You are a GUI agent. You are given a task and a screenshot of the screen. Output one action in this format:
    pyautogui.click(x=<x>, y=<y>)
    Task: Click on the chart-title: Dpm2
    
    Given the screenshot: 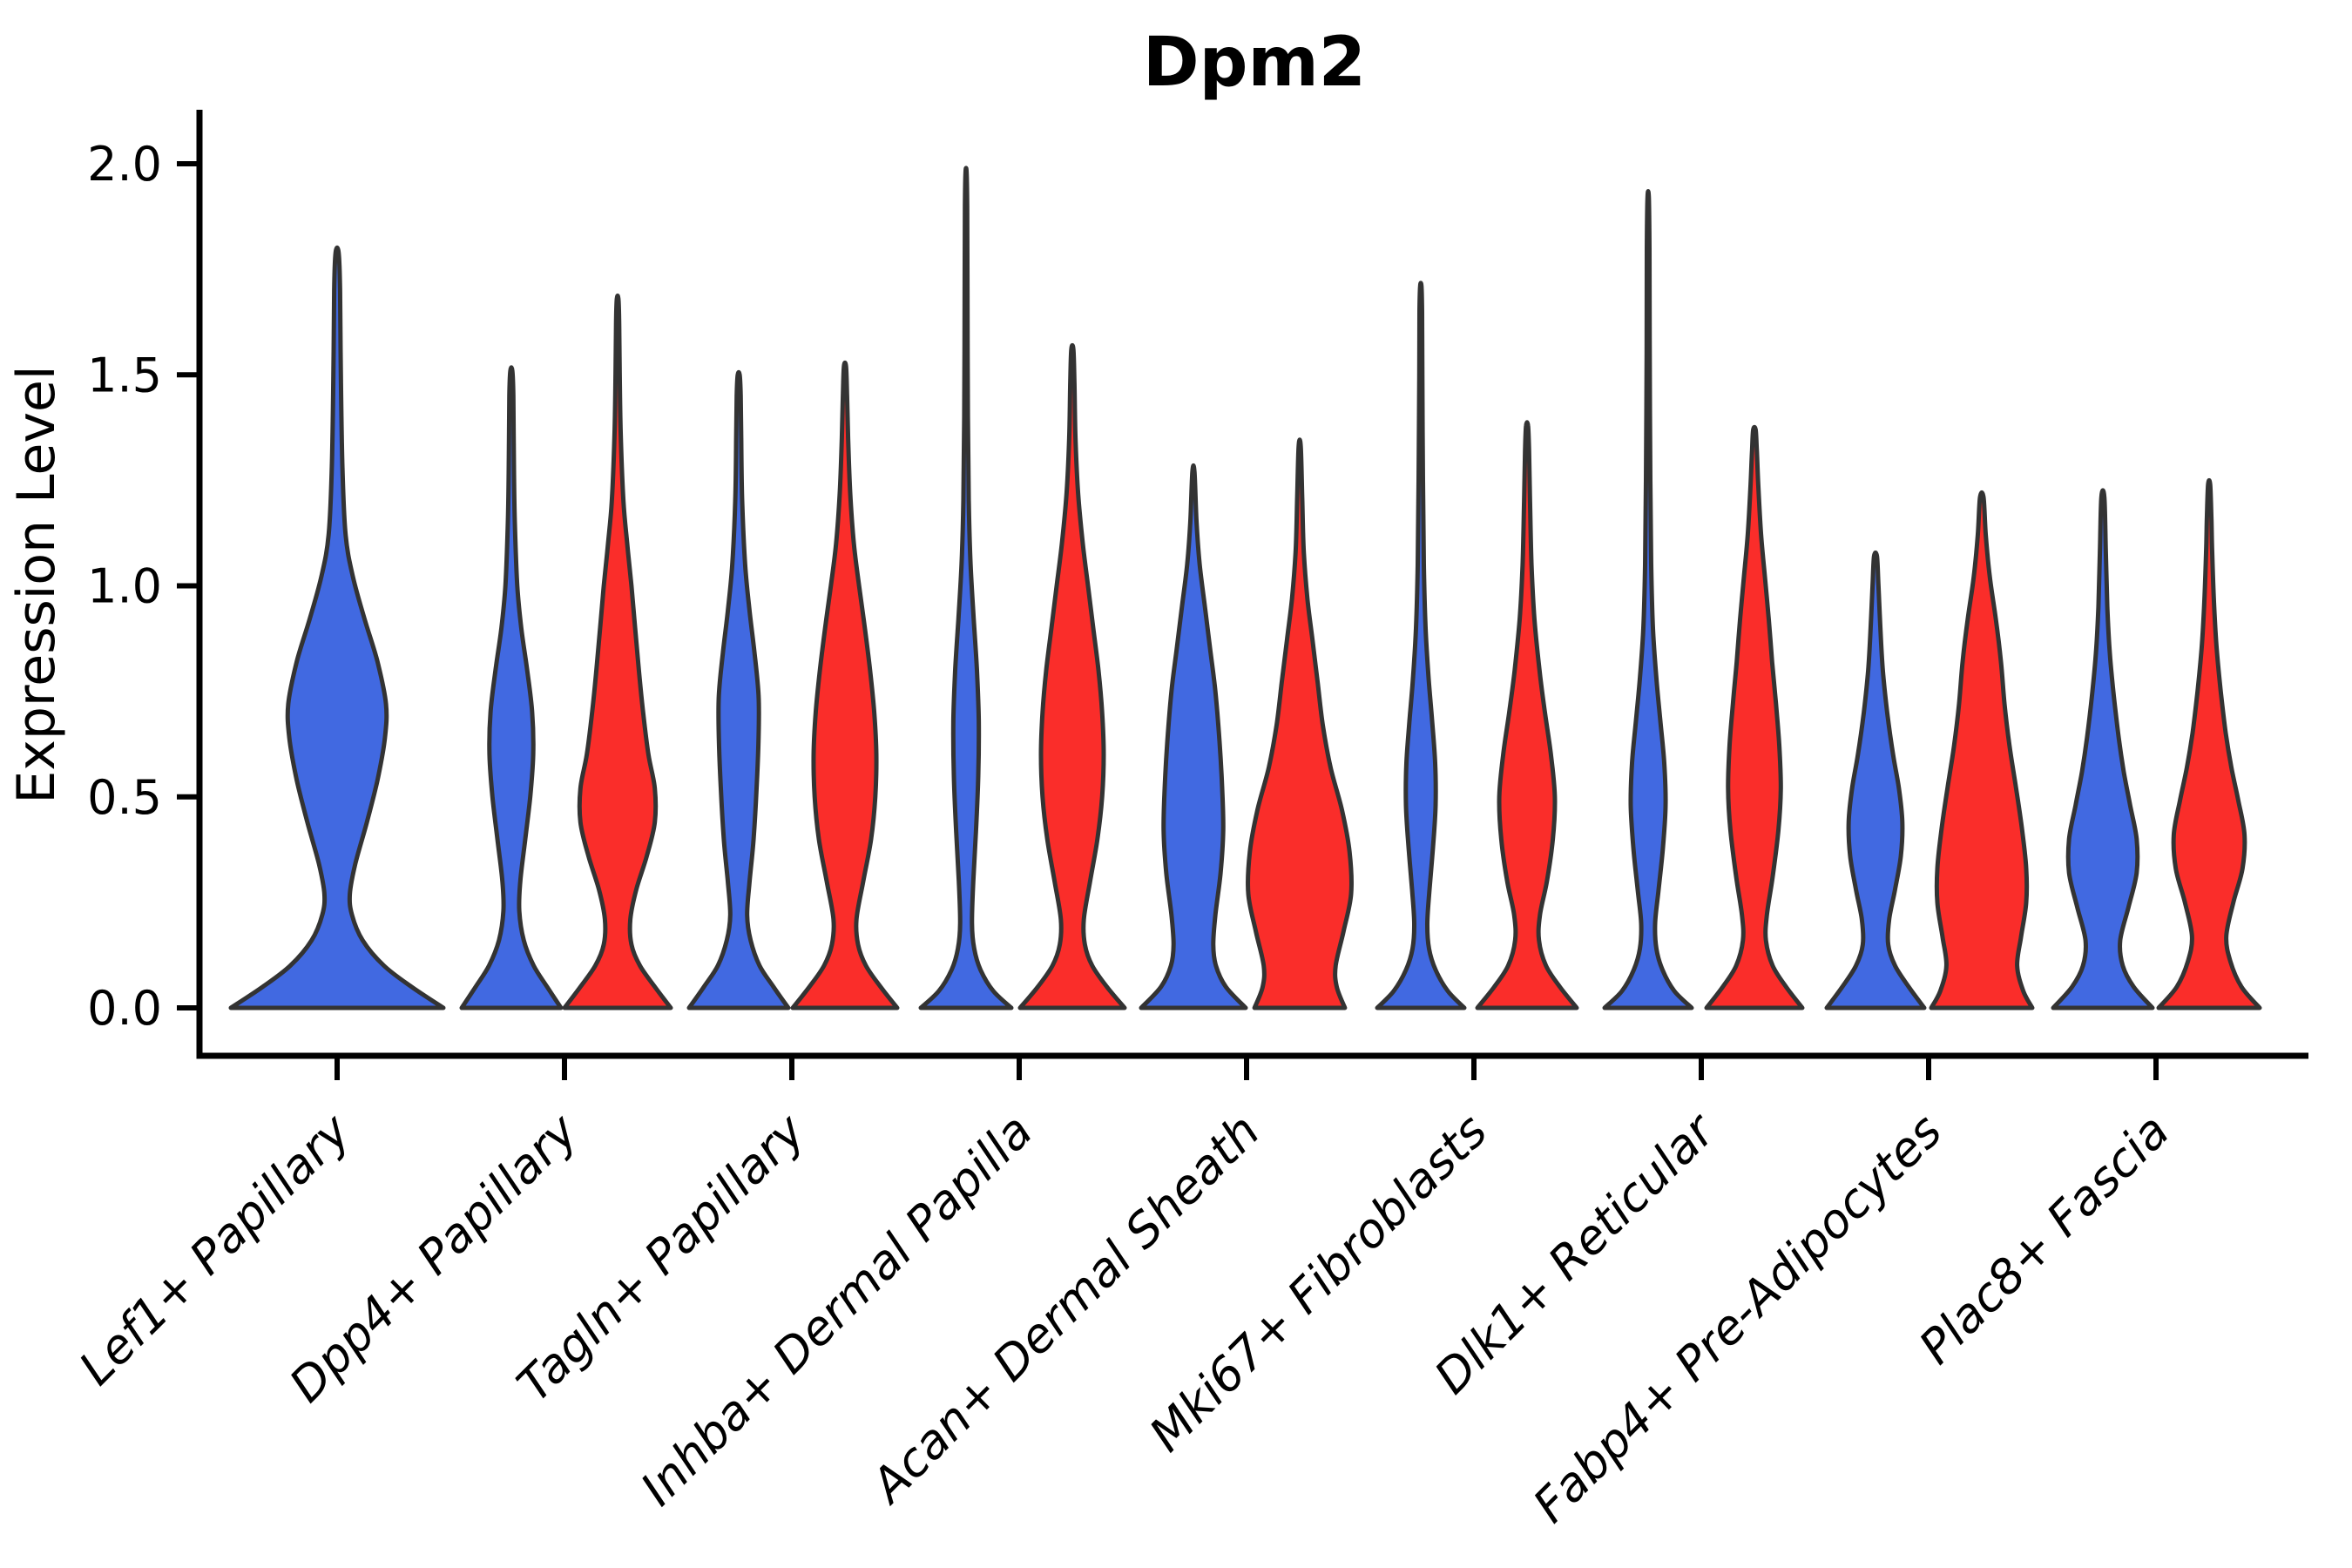 What is the action you would take?
    pyautogui.click(x=1254, y=63)
    